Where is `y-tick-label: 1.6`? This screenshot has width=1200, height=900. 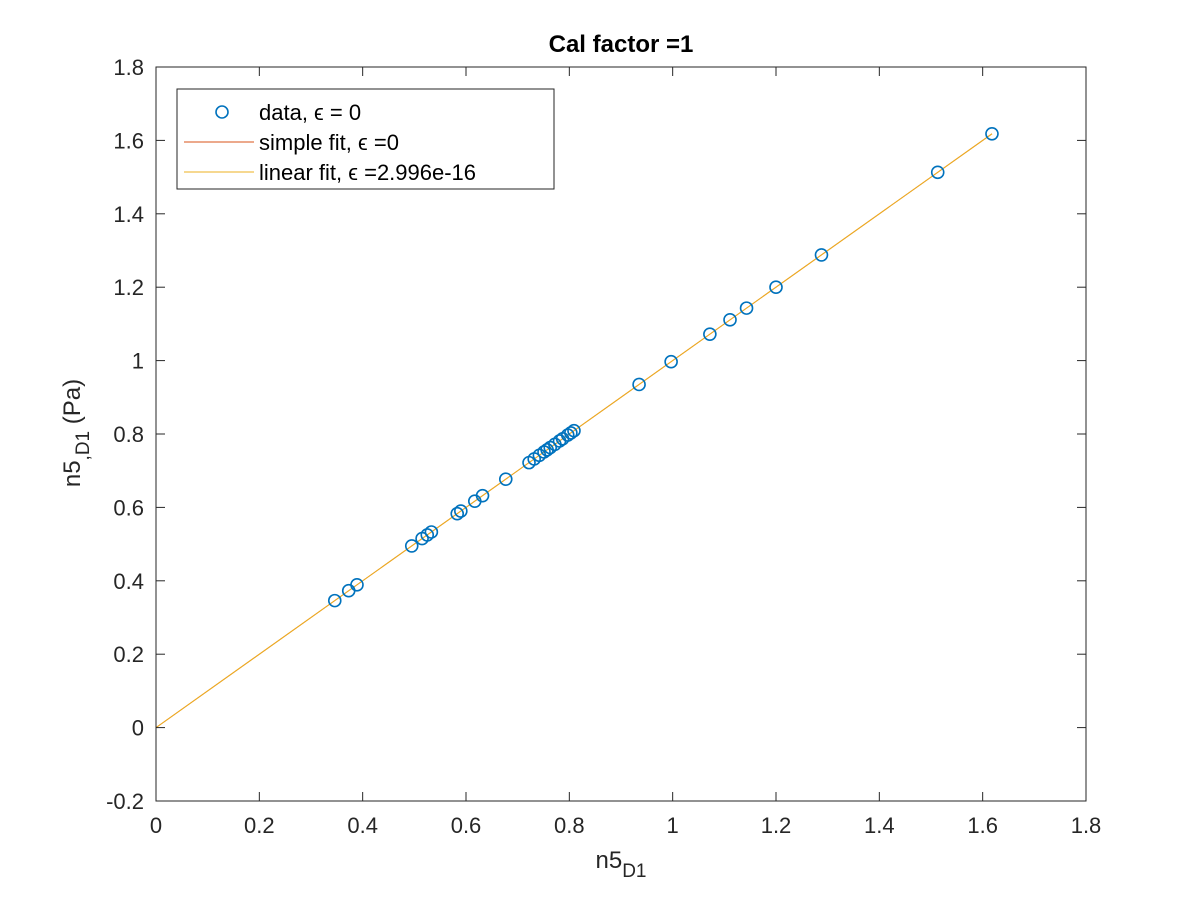
y-tick-label: 1.6 is located at coordinates (128, 140).